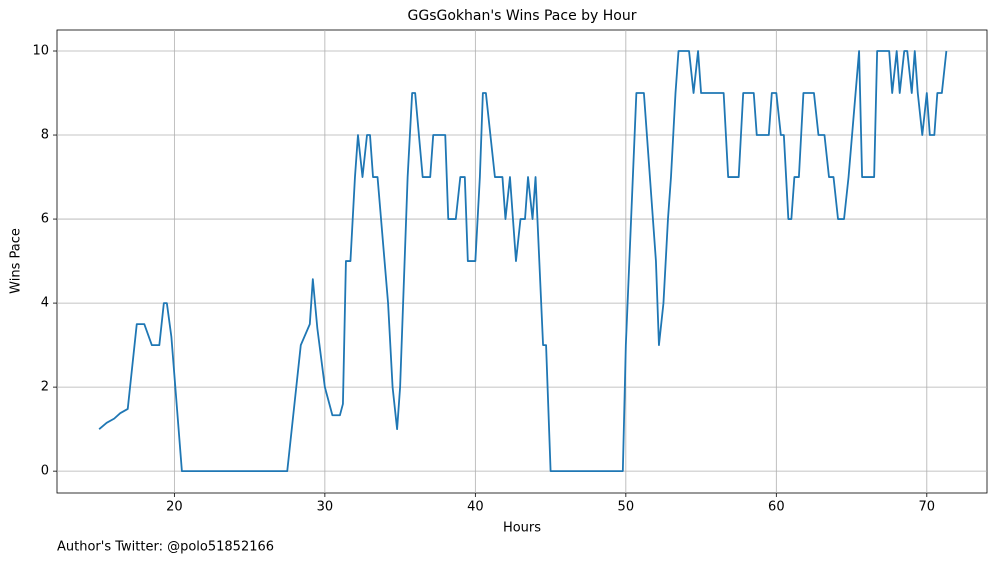  Describe the element at coordinates (165, 547) in the screenshot. I see `footnote: Author's Twitter: @polo51852166` at that location.